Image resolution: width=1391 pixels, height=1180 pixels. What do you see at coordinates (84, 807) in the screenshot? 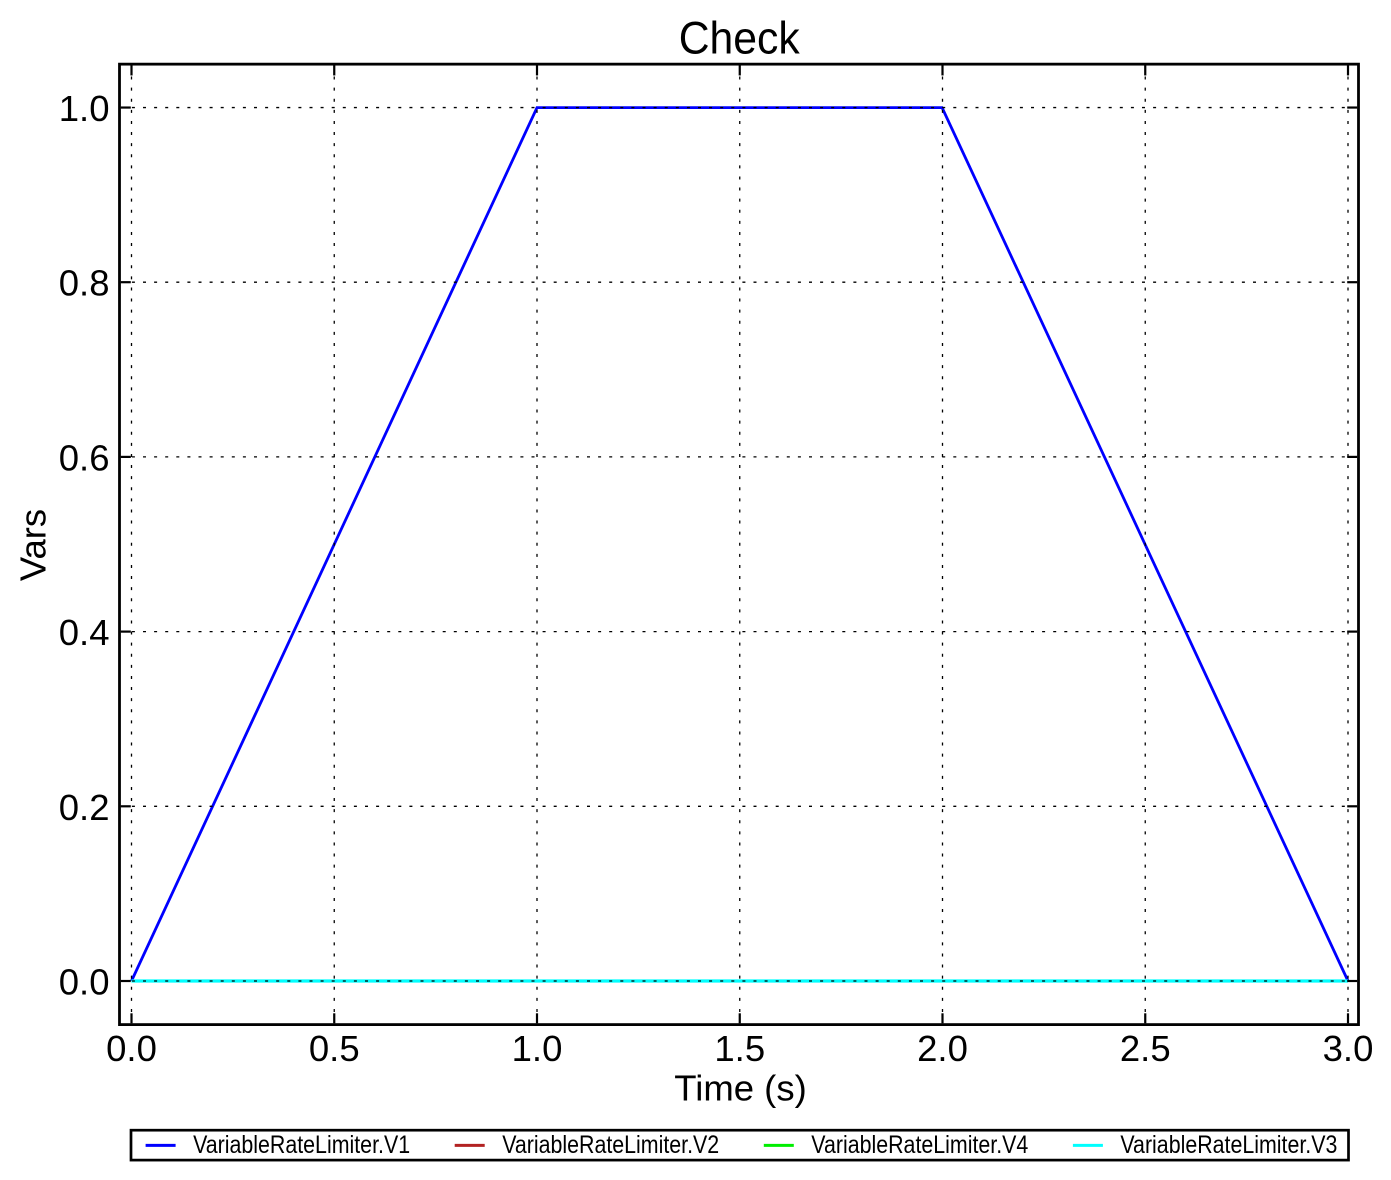
I see `svg-text: 0.2` at bounding box center [84, 807].